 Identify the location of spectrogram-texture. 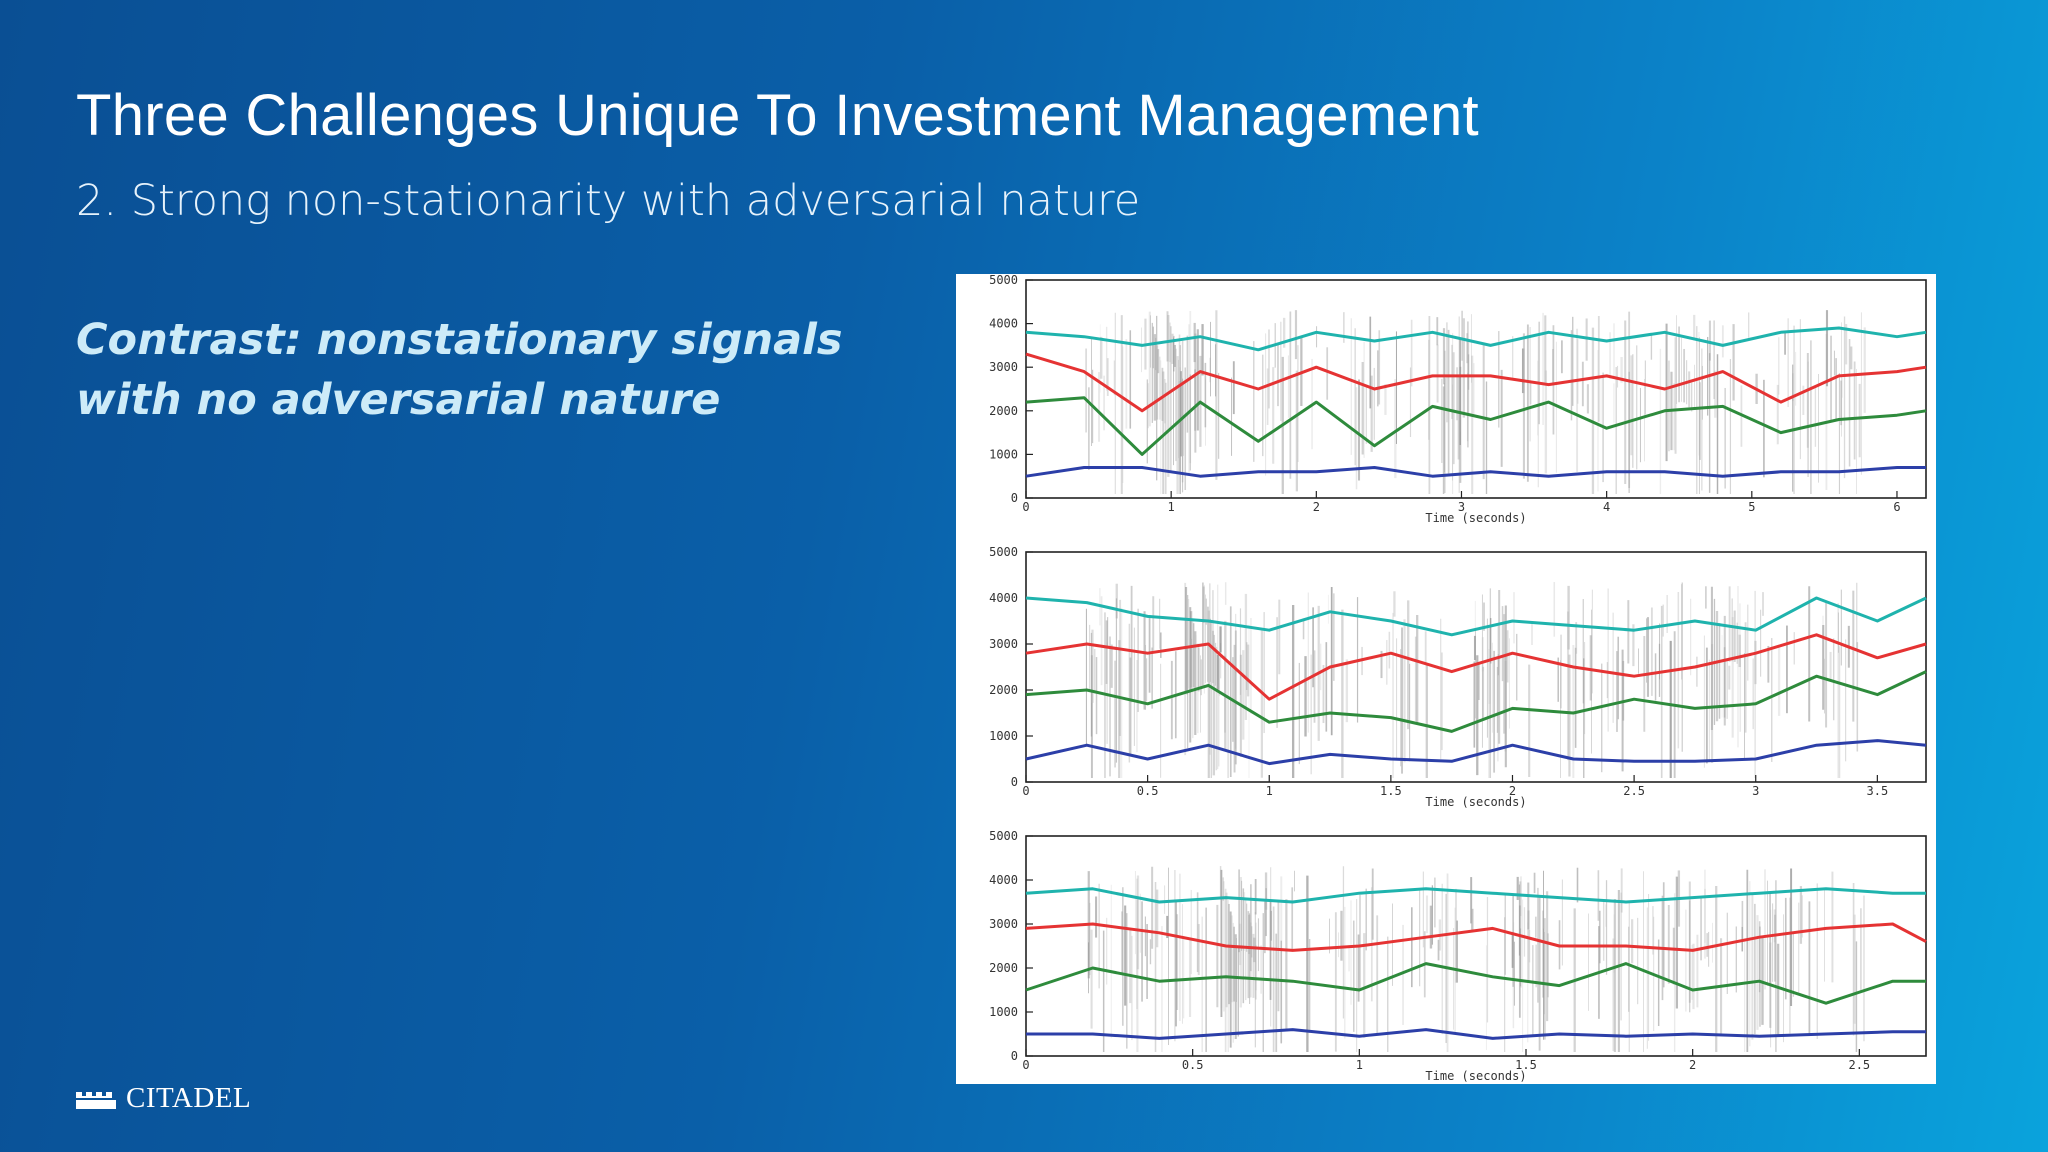
(1472, 680).